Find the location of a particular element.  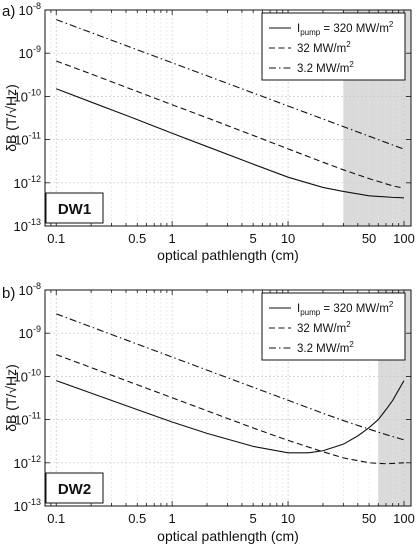

panel-letter: a) is located at coordinates (8, 11).